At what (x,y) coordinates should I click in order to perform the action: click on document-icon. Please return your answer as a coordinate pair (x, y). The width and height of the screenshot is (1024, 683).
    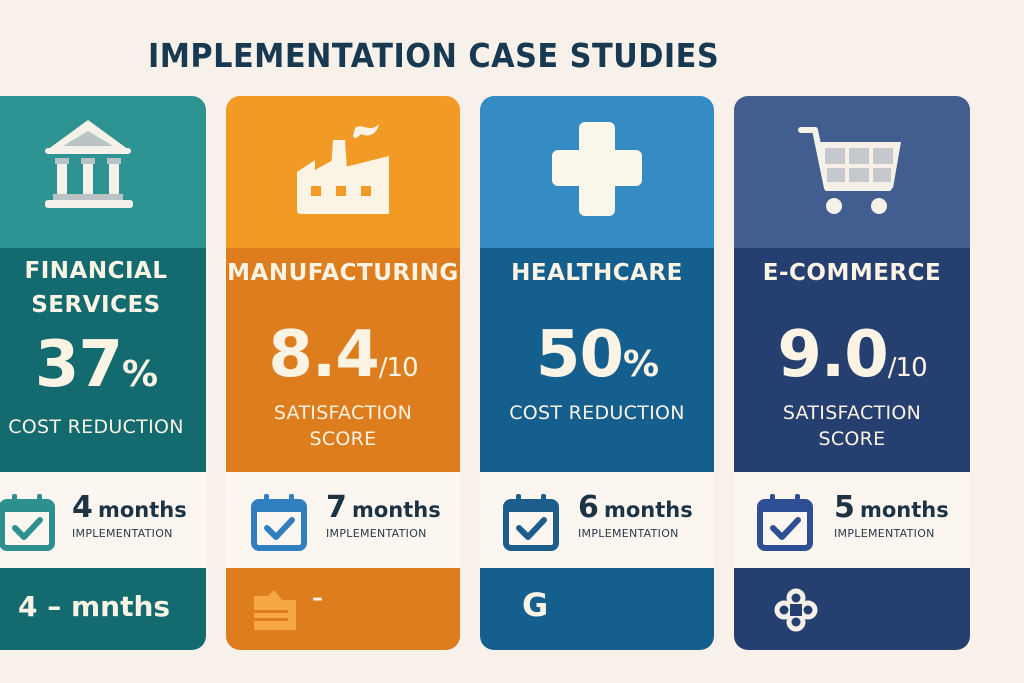
    Looking at the image, I should click on (275, 610).